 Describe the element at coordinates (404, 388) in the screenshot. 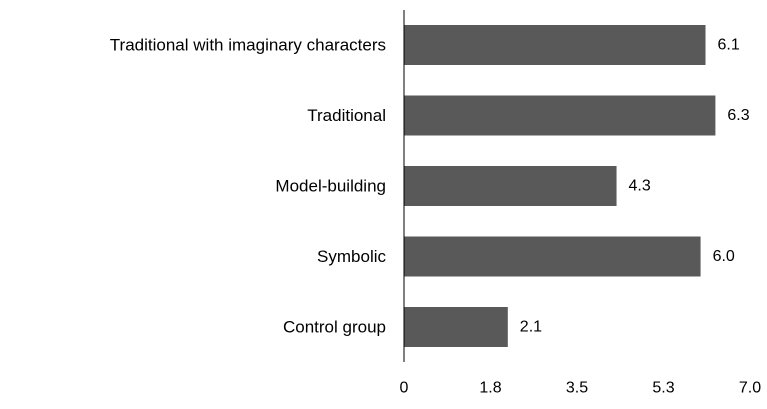

I see `x-tick-label: 0` at that location.